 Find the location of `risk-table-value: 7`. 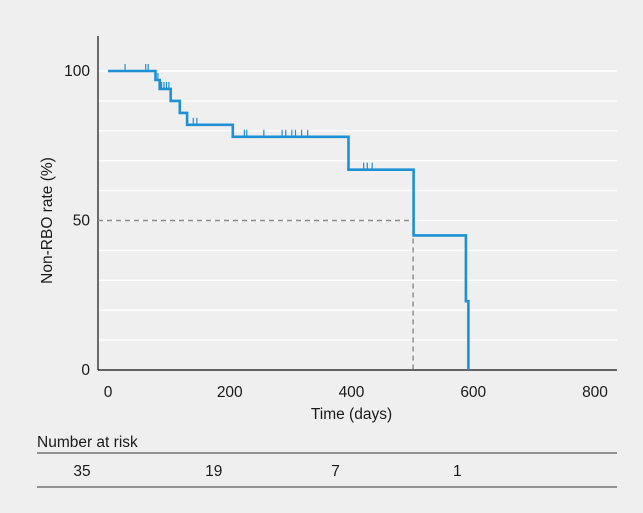

risk-table-value: 7 is located at coordinates (335, 471).